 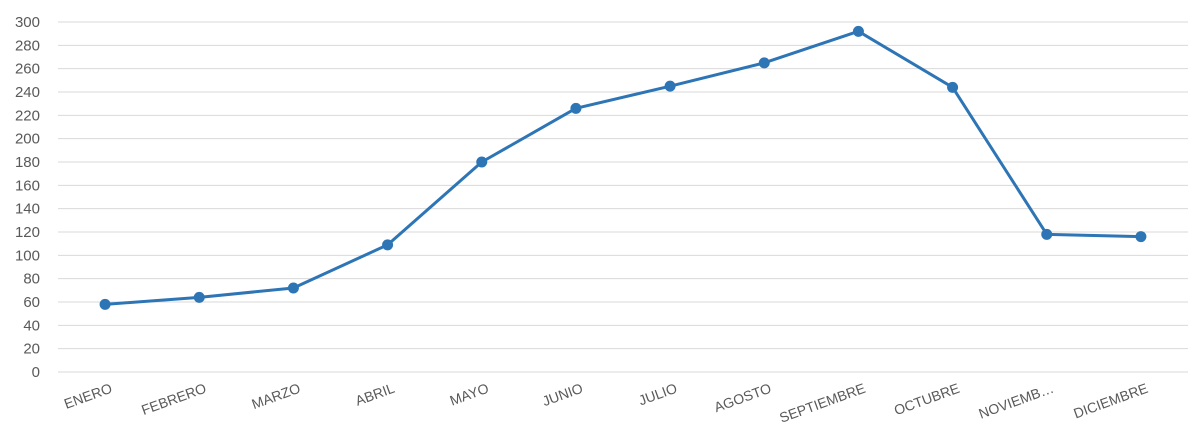 What do you see at coordinates (31, 279) in the screenshot?
I see `y-tick-label: 80` at bounding box center [31, 279].